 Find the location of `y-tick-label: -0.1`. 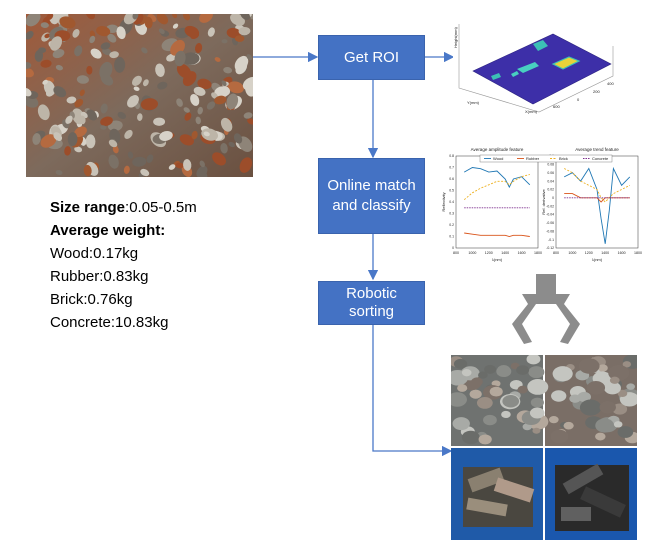

y-tick-label: -0.1 is located at coordinates (551, 240).